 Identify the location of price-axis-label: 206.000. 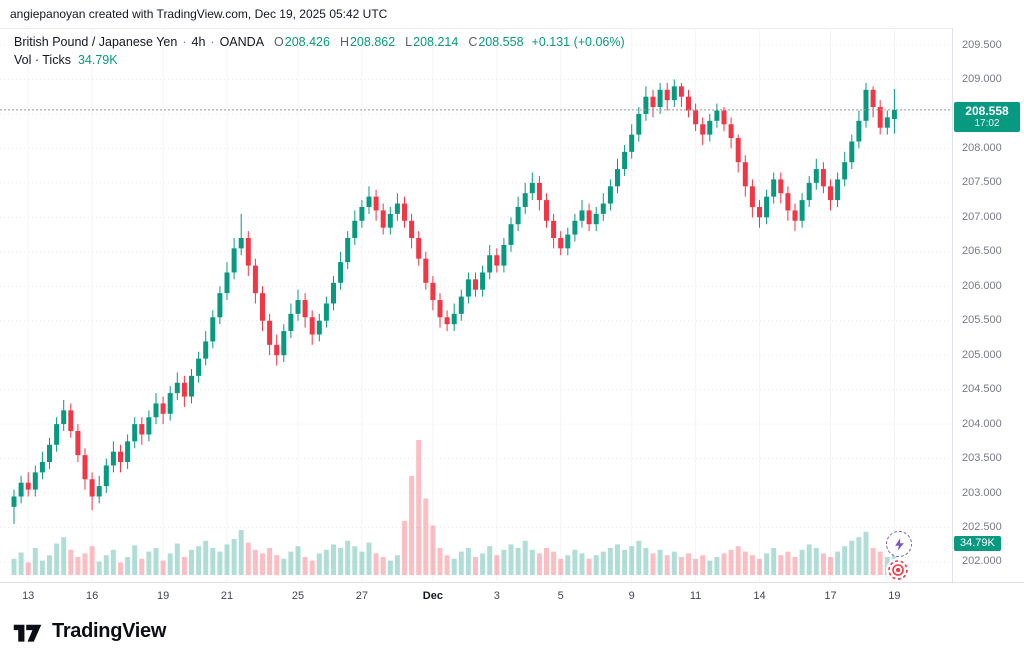
(982, 285).